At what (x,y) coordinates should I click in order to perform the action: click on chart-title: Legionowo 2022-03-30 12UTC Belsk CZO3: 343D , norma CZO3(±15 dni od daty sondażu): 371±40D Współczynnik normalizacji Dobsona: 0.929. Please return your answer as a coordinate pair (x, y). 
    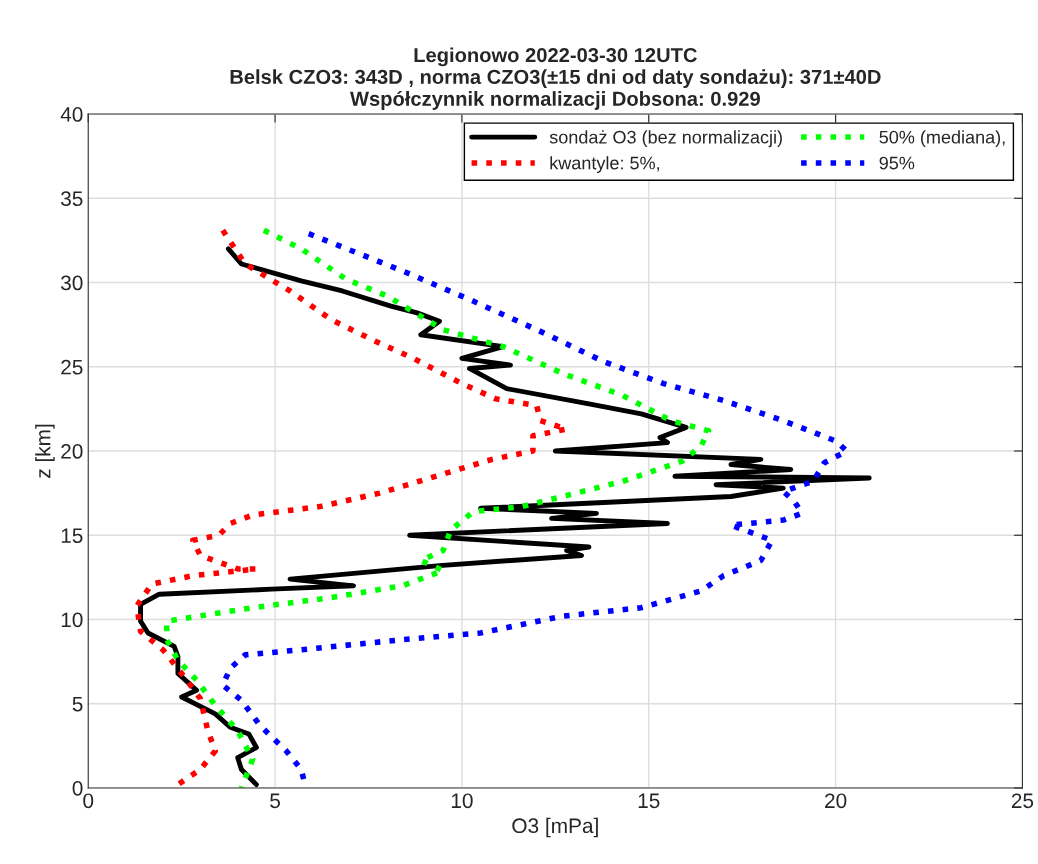
    Looking at the image, I should click on (555, 78).